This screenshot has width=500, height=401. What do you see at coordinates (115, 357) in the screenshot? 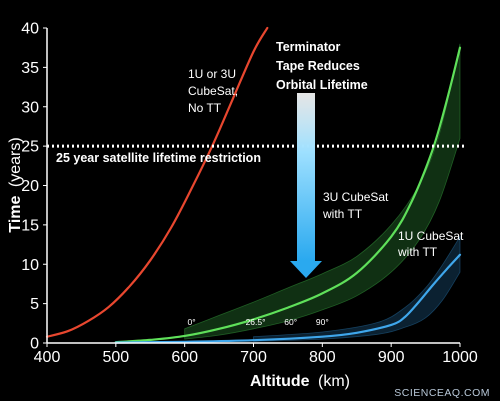
I see `x-tick-label: 500` at bounding box center [115, 357].